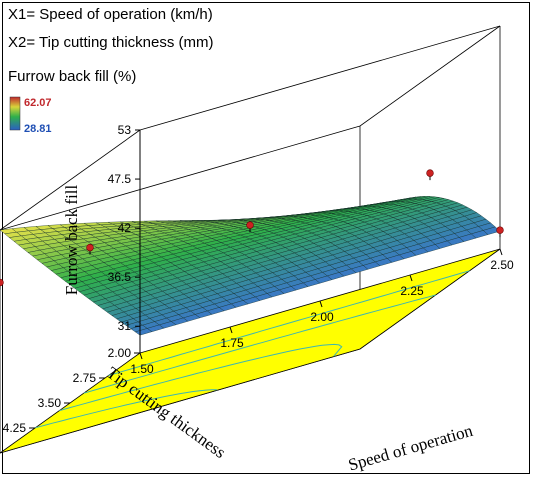  What do you see at coordinates (120, 179) in the screenshot?
I see `z-axis-tick-label: 47.5` at bounding box center [120, 179].